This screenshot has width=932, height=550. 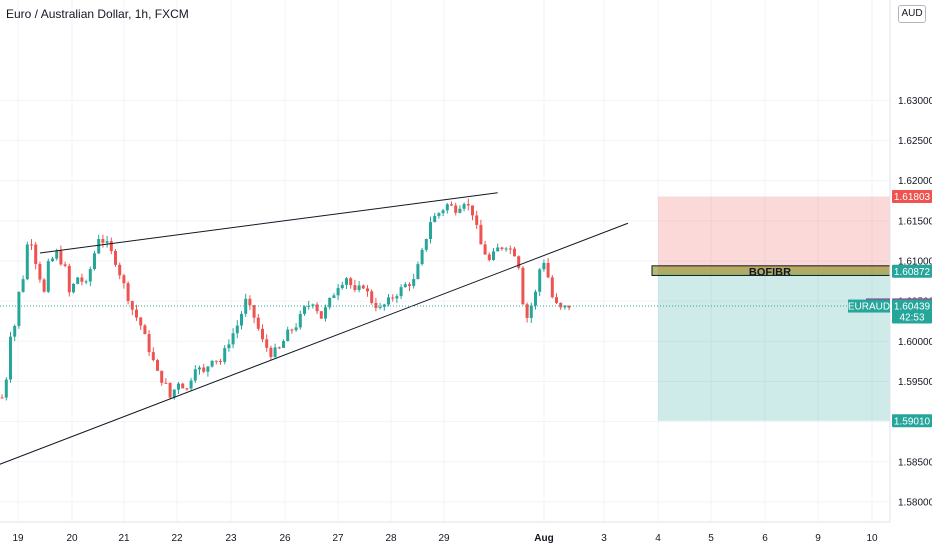 I want to click on x-tick-label: Aug, so click(x=543, y=538).